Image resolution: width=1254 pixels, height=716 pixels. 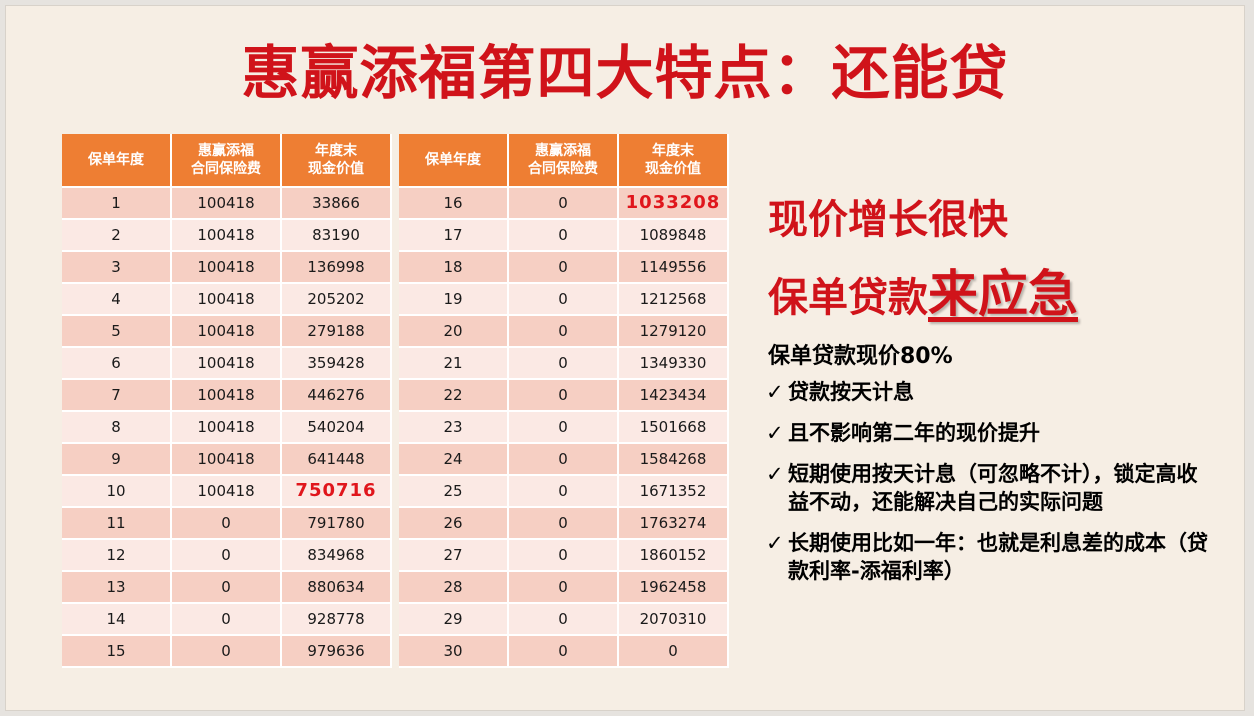 I want to click on header-premium: 惠赢添福 合同保险费, so click(x=564, y=161).